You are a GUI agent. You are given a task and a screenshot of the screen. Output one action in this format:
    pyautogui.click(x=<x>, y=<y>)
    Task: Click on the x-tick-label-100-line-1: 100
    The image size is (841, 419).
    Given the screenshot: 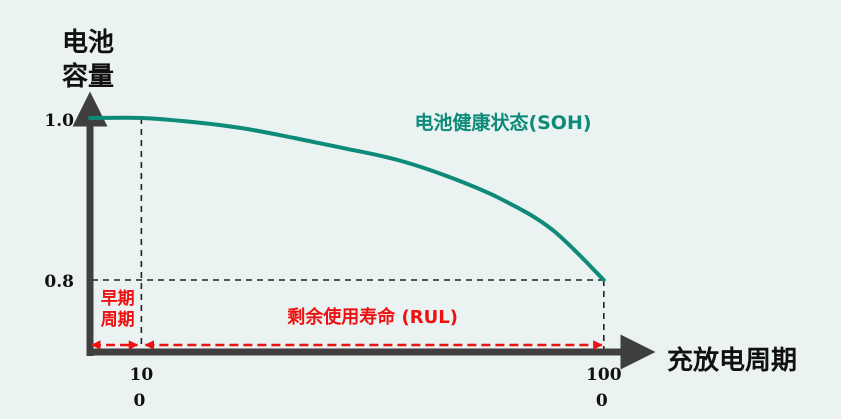 What is the action you would take?
    pyautogui.click(x=604, y=375)
    